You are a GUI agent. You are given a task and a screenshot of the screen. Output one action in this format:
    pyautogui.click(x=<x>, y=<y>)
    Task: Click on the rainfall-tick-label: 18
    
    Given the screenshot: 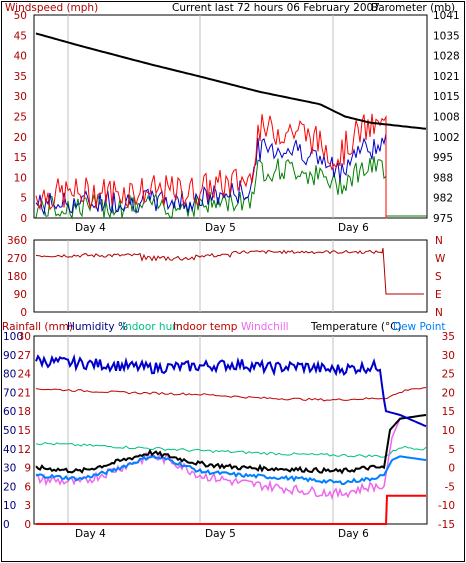 What is the action you would take?
    pyautogui.click(x=24, y=412)
    